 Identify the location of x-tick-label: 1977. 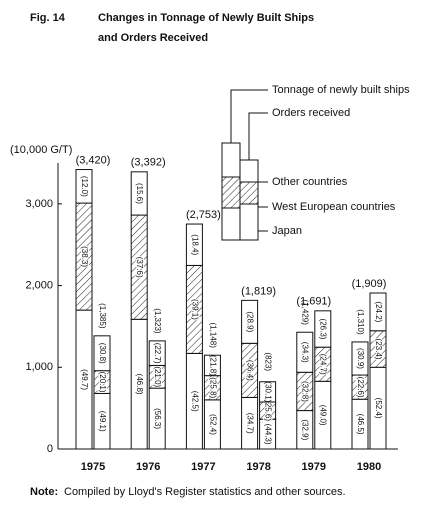
(203, 467).